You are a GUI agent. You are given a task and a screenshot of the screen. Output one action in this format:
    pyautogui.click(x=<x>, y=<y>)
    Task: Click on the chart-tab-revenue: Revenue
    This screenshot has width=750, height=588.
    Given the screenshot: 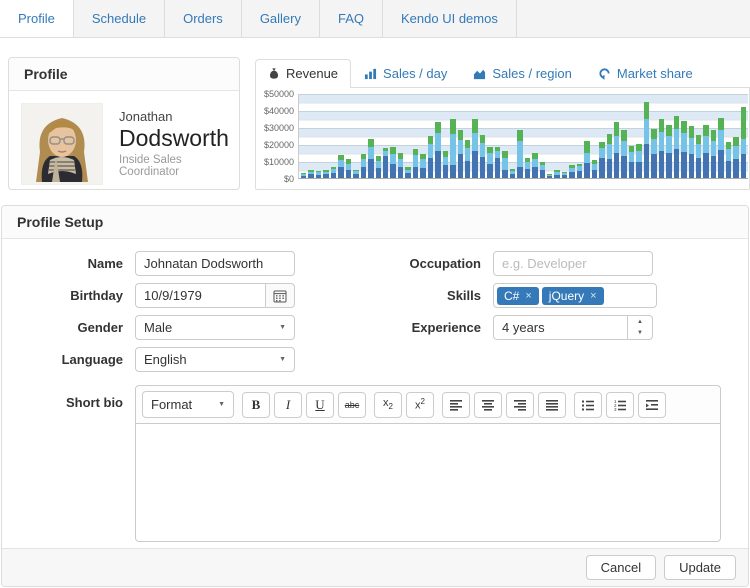 What is the action you would take?
    pyautogui.click(x=303, y=73)
    